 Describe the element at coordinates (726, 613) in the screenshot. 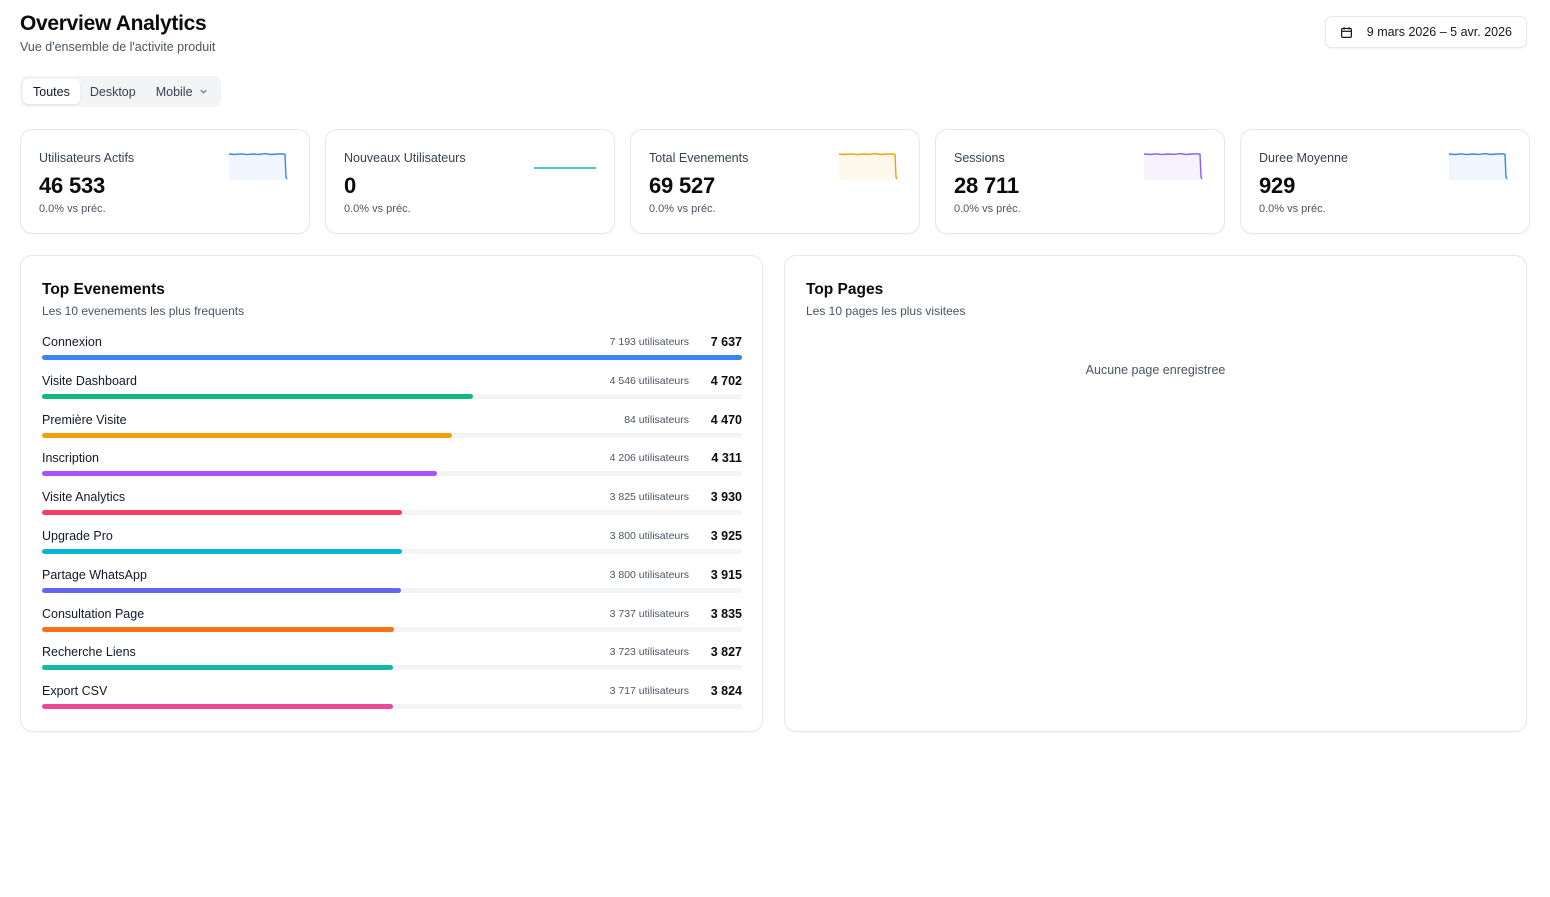

I see `event-count: 3 835` at that location.